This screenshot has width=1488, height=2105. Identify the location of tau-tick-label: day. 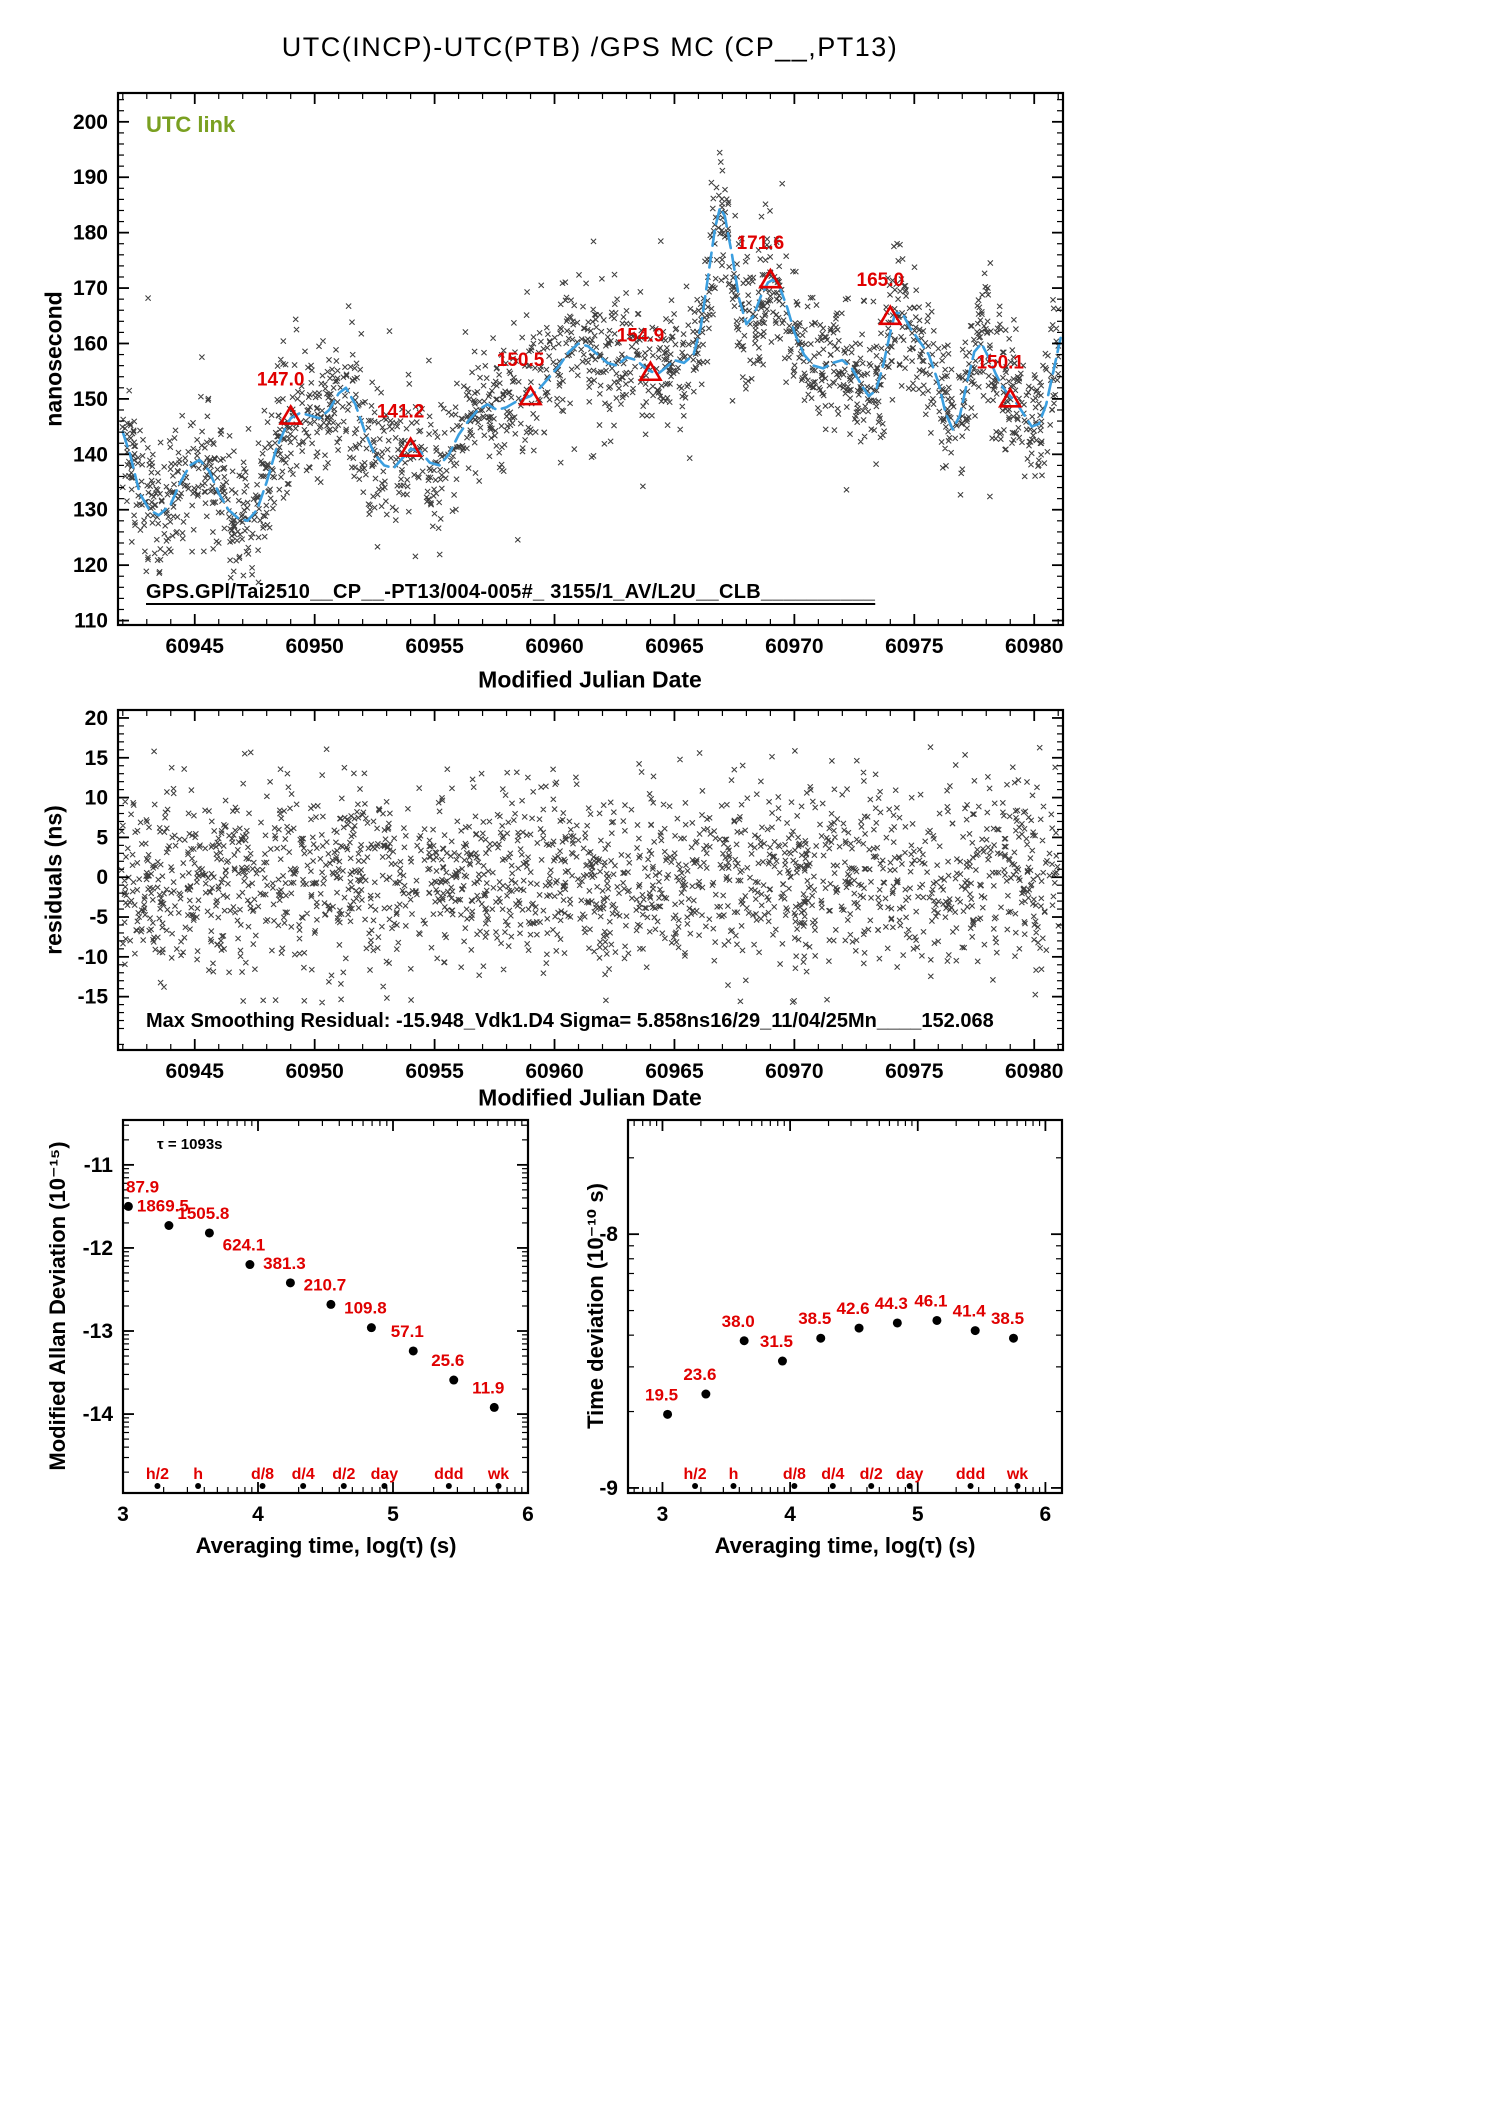
(910, 1474).